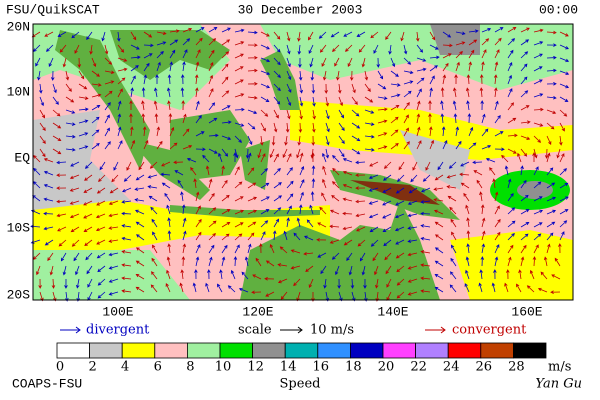 The image size is (600, 400). What do you see at coordinates (255, 330) in the screenshot?
I see `scale-label: scale` at bounding box center [255, 330].